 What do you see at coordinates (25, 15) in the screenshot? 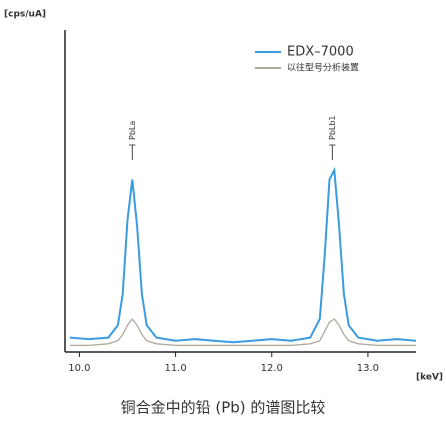
I see `y-unit: [cps/uA]` at bounding box center [25, 15].